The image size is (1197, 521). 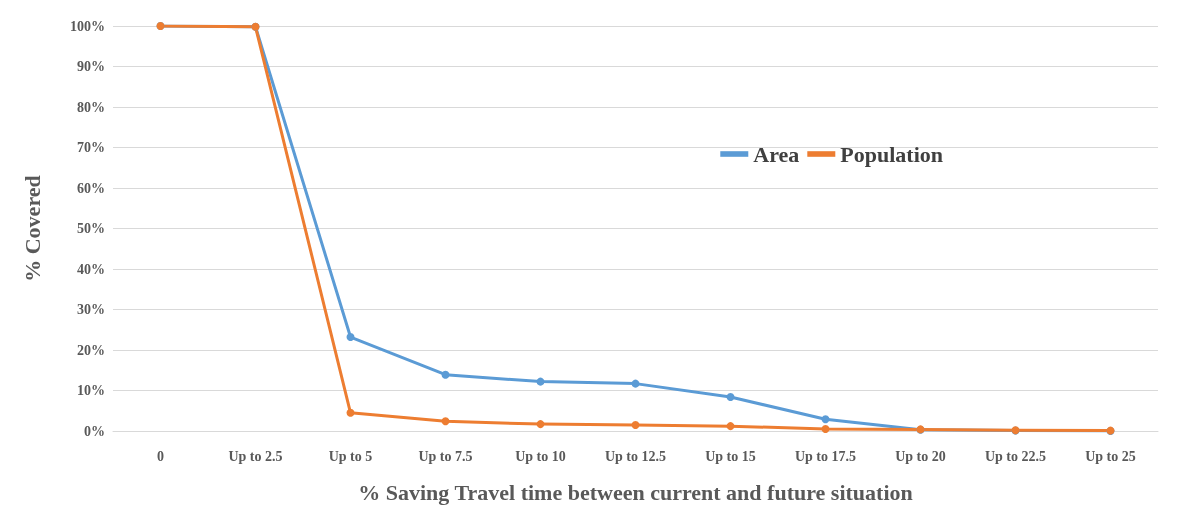 I want to click on y-tick-label: 10%, so click(x=91, y=390).